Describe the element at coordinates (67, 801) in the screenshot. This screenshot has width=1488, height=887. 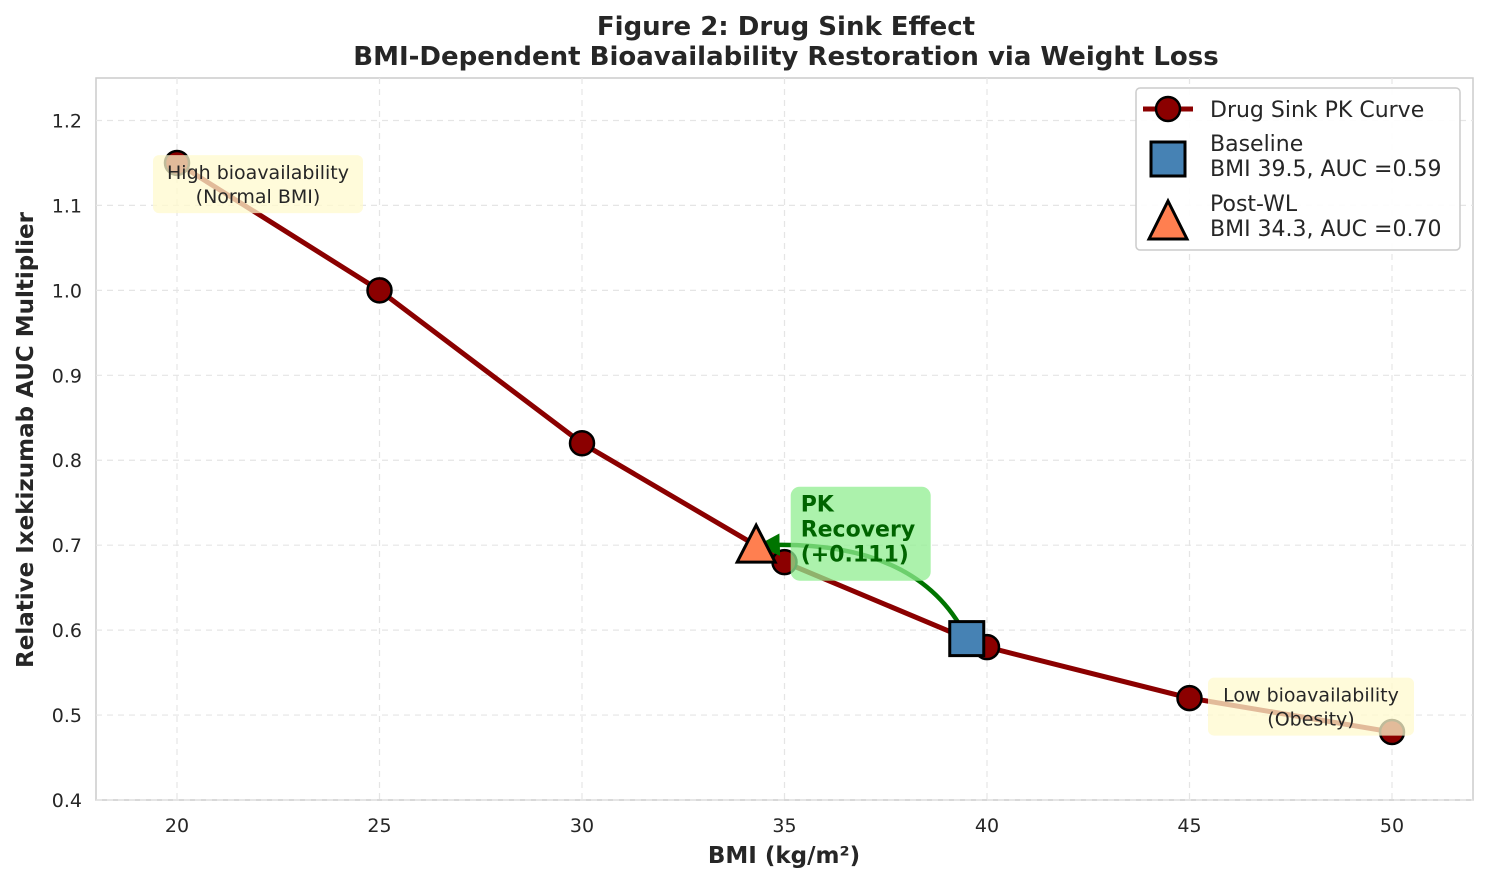
I see `y-tick-label: 0.4` at that location.